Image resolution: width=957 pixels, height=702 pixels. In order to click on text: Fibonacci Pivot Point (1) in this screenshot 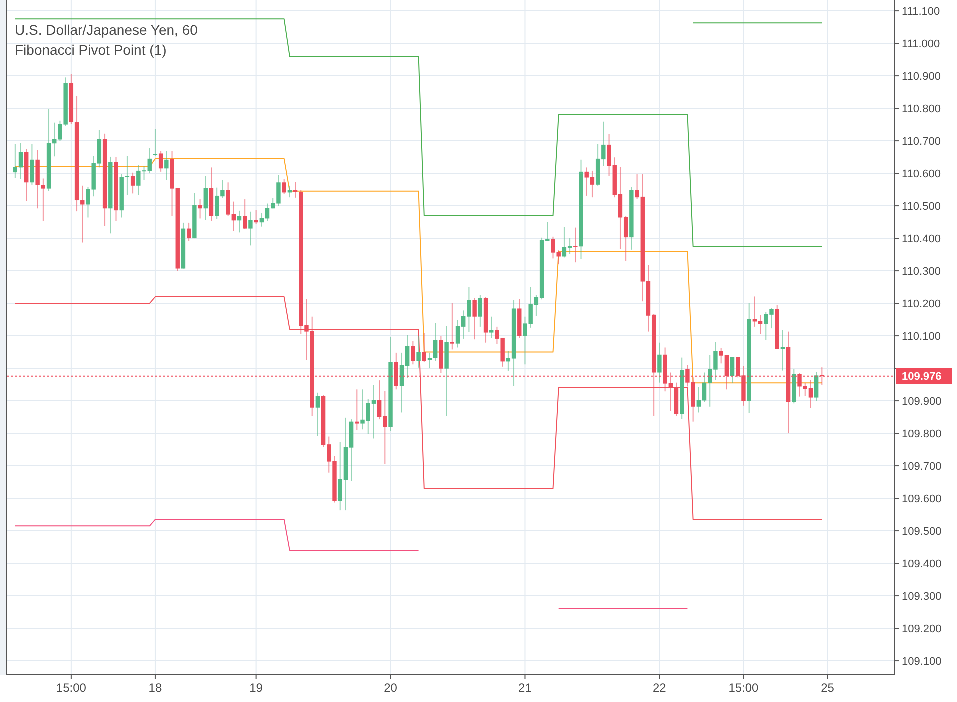, I will do `click(91, 50)`.